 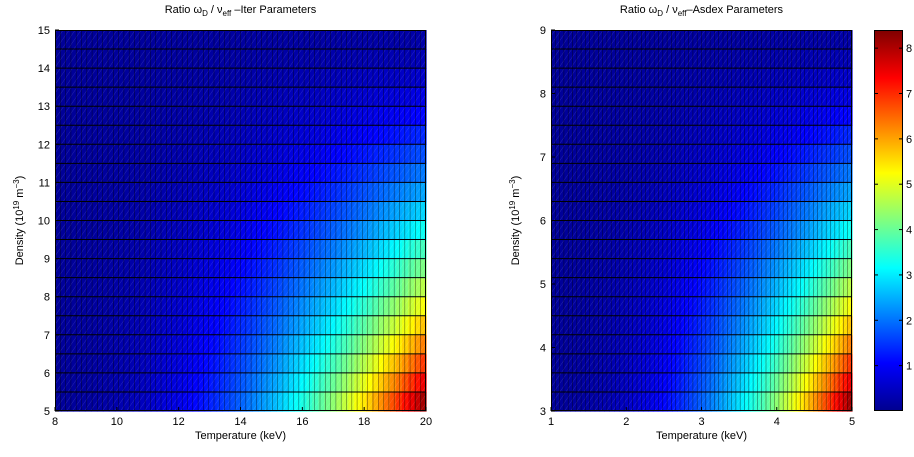 I want to click on colorbar-tick-label: 8, so click(x=909, y=49).